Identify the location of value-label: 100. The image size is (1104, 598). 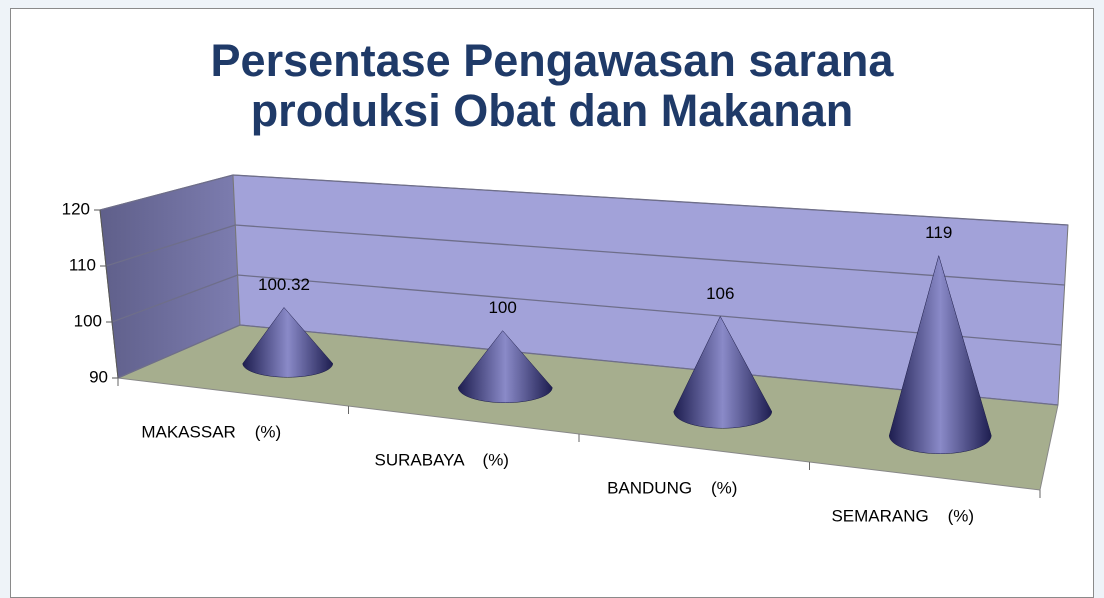
(502, 307).